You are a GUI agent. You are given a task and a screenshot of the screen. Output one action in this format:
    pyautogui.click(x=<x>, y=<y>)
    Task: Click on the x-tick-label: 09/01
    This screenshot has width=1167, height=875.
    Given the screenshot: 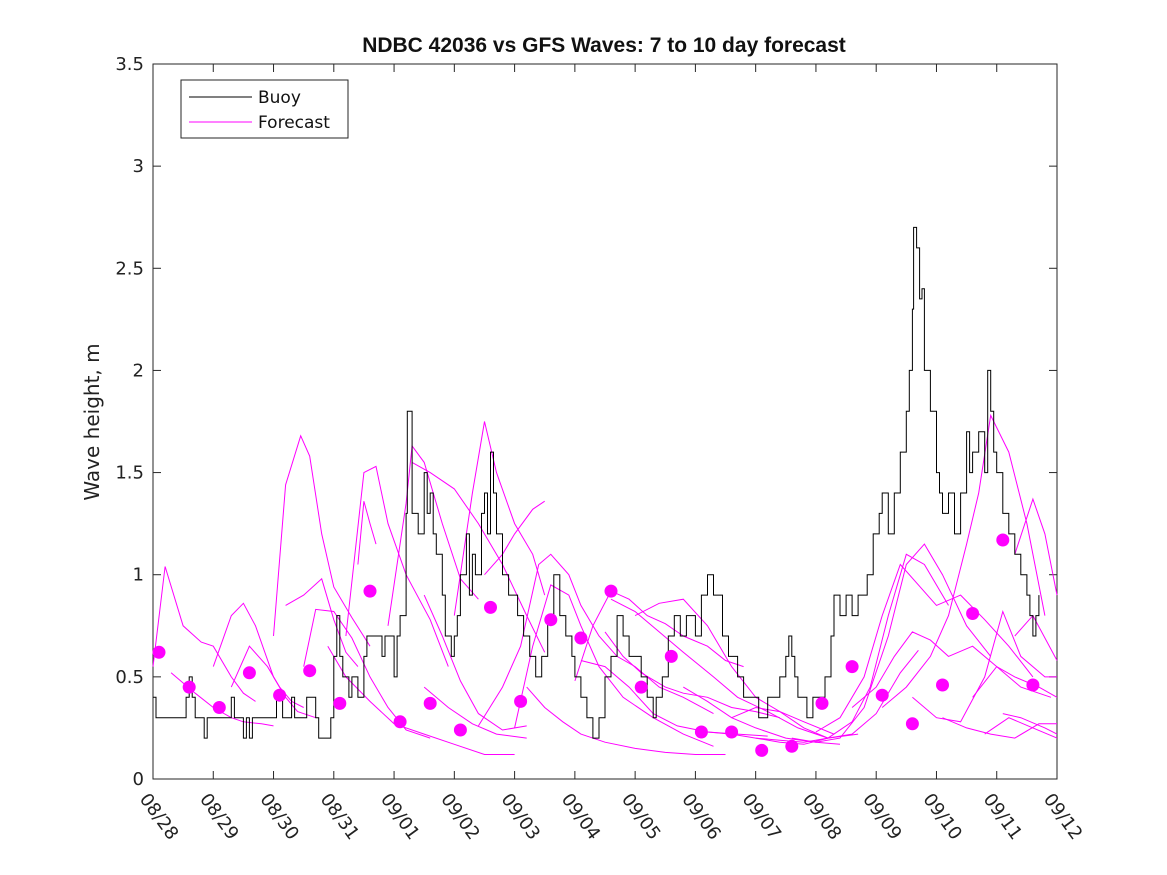 What is the action you would take?
    pyautogui.click(x=399, y=817)
    